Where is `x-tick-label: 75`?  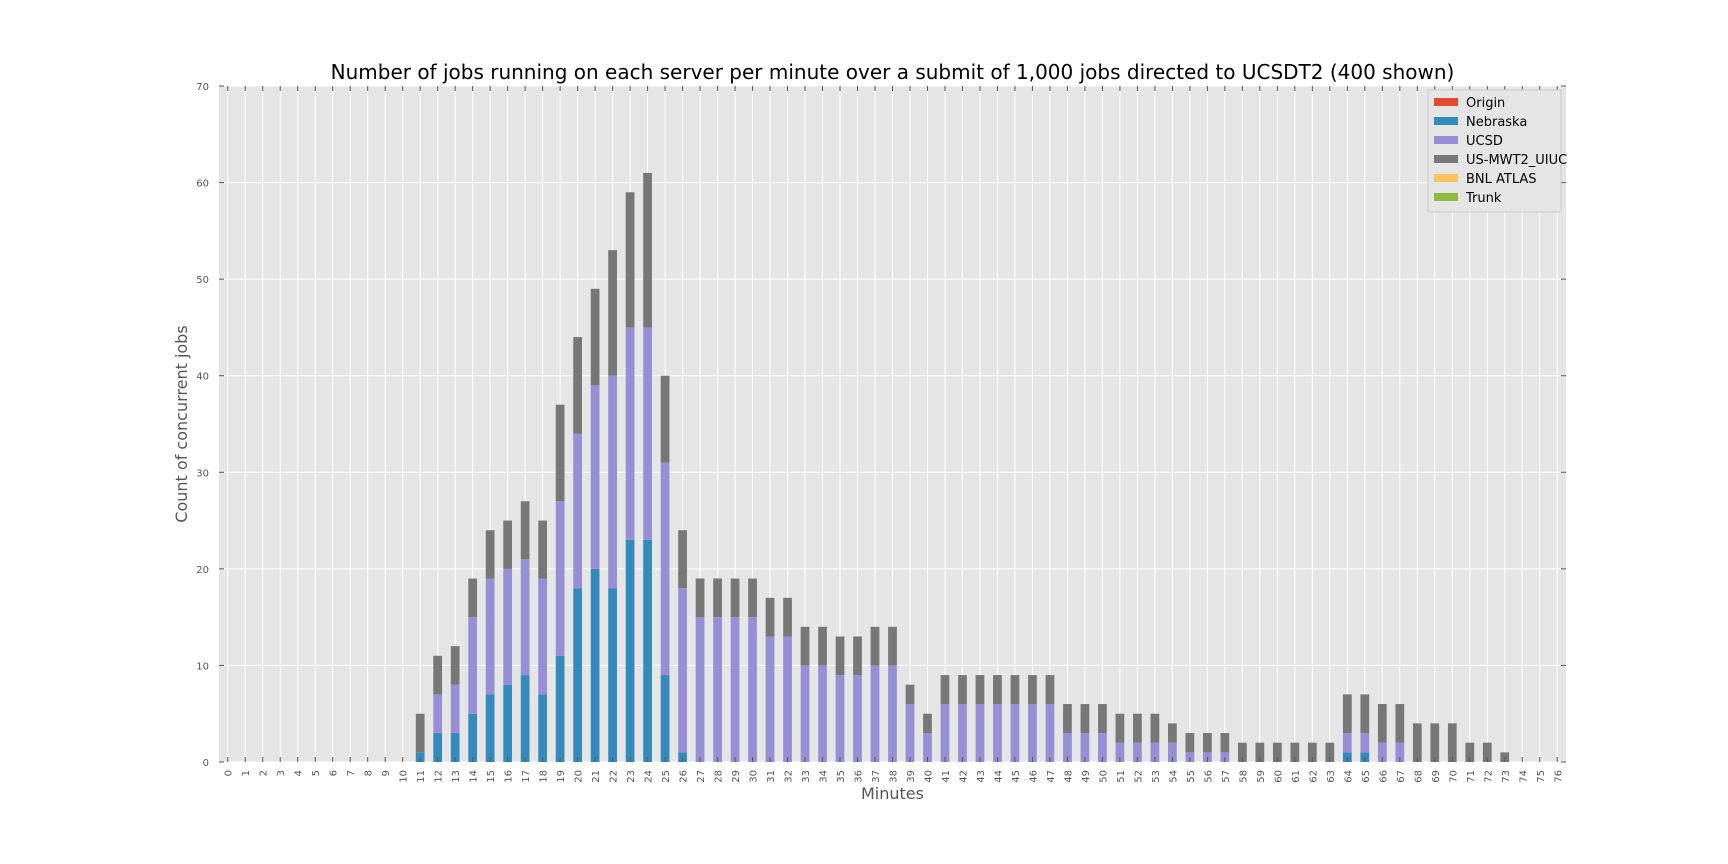
x-tick-label: 75 is located at coordinates (1541, 776).